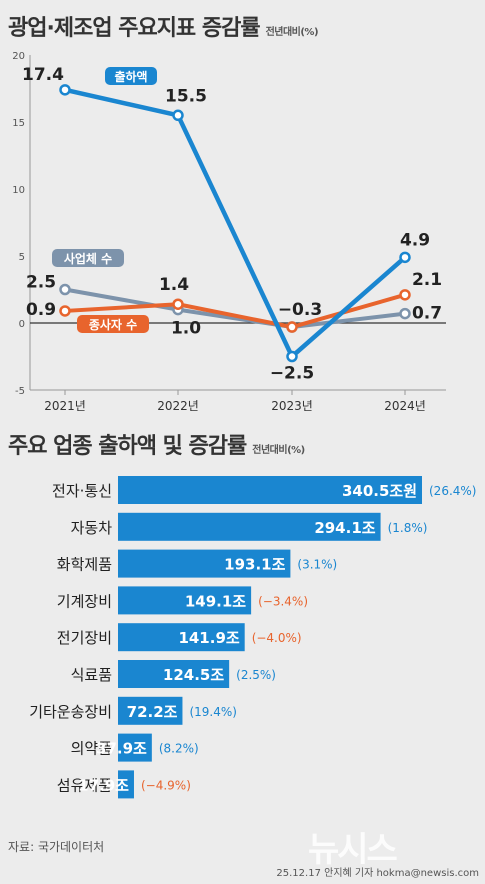 This screenshot has height=884, width=485. I want to click on data-label: 0.7, so click(427, 314).